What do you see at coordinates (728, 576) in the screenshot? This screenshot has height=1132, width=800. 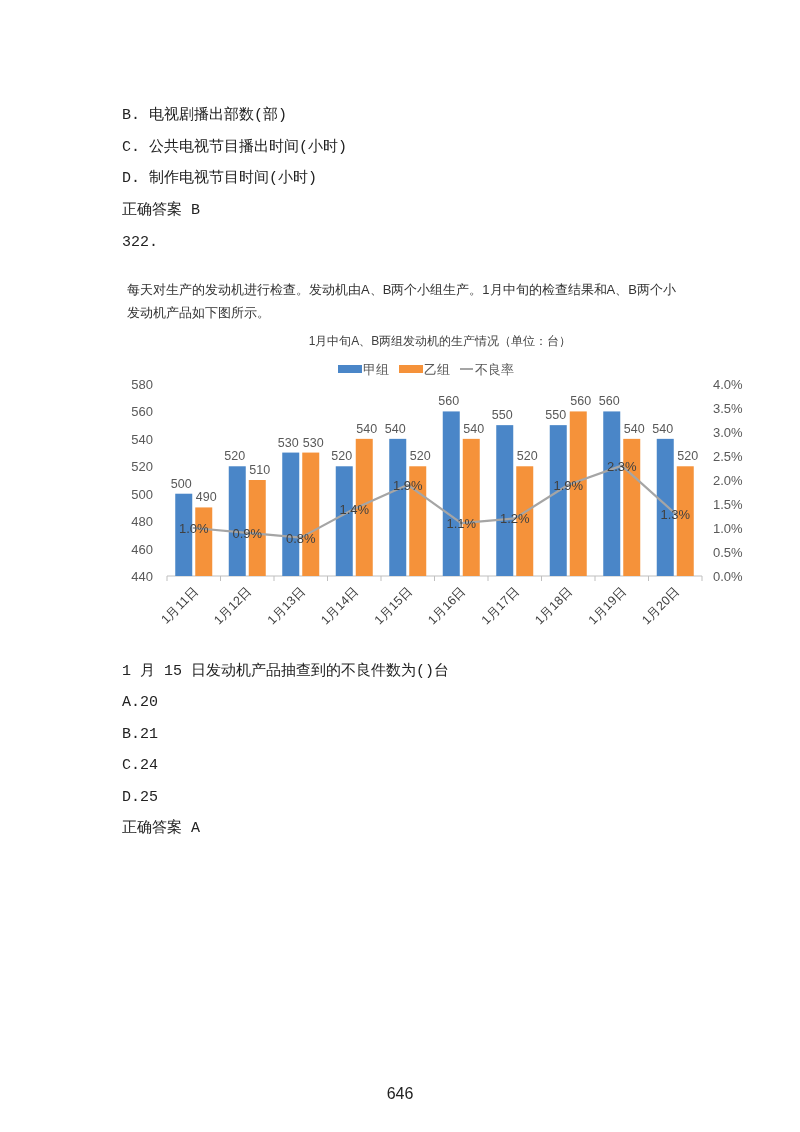 I see `y2-tick-label: 0.0%` at bounding box center [728, 576].